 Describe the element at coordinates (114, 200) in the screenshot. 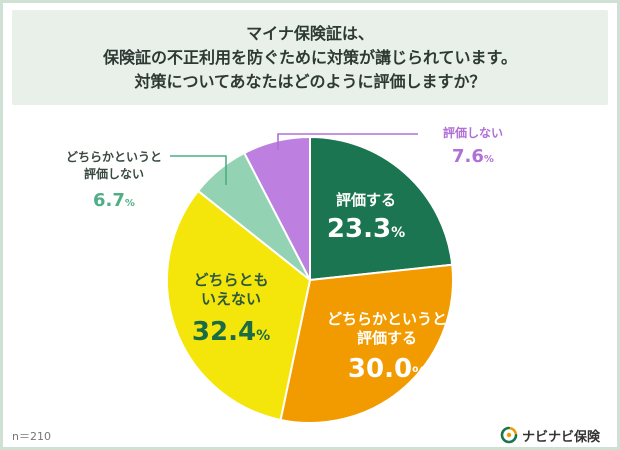

I see `slice-value-4: 6.7%` at that location.